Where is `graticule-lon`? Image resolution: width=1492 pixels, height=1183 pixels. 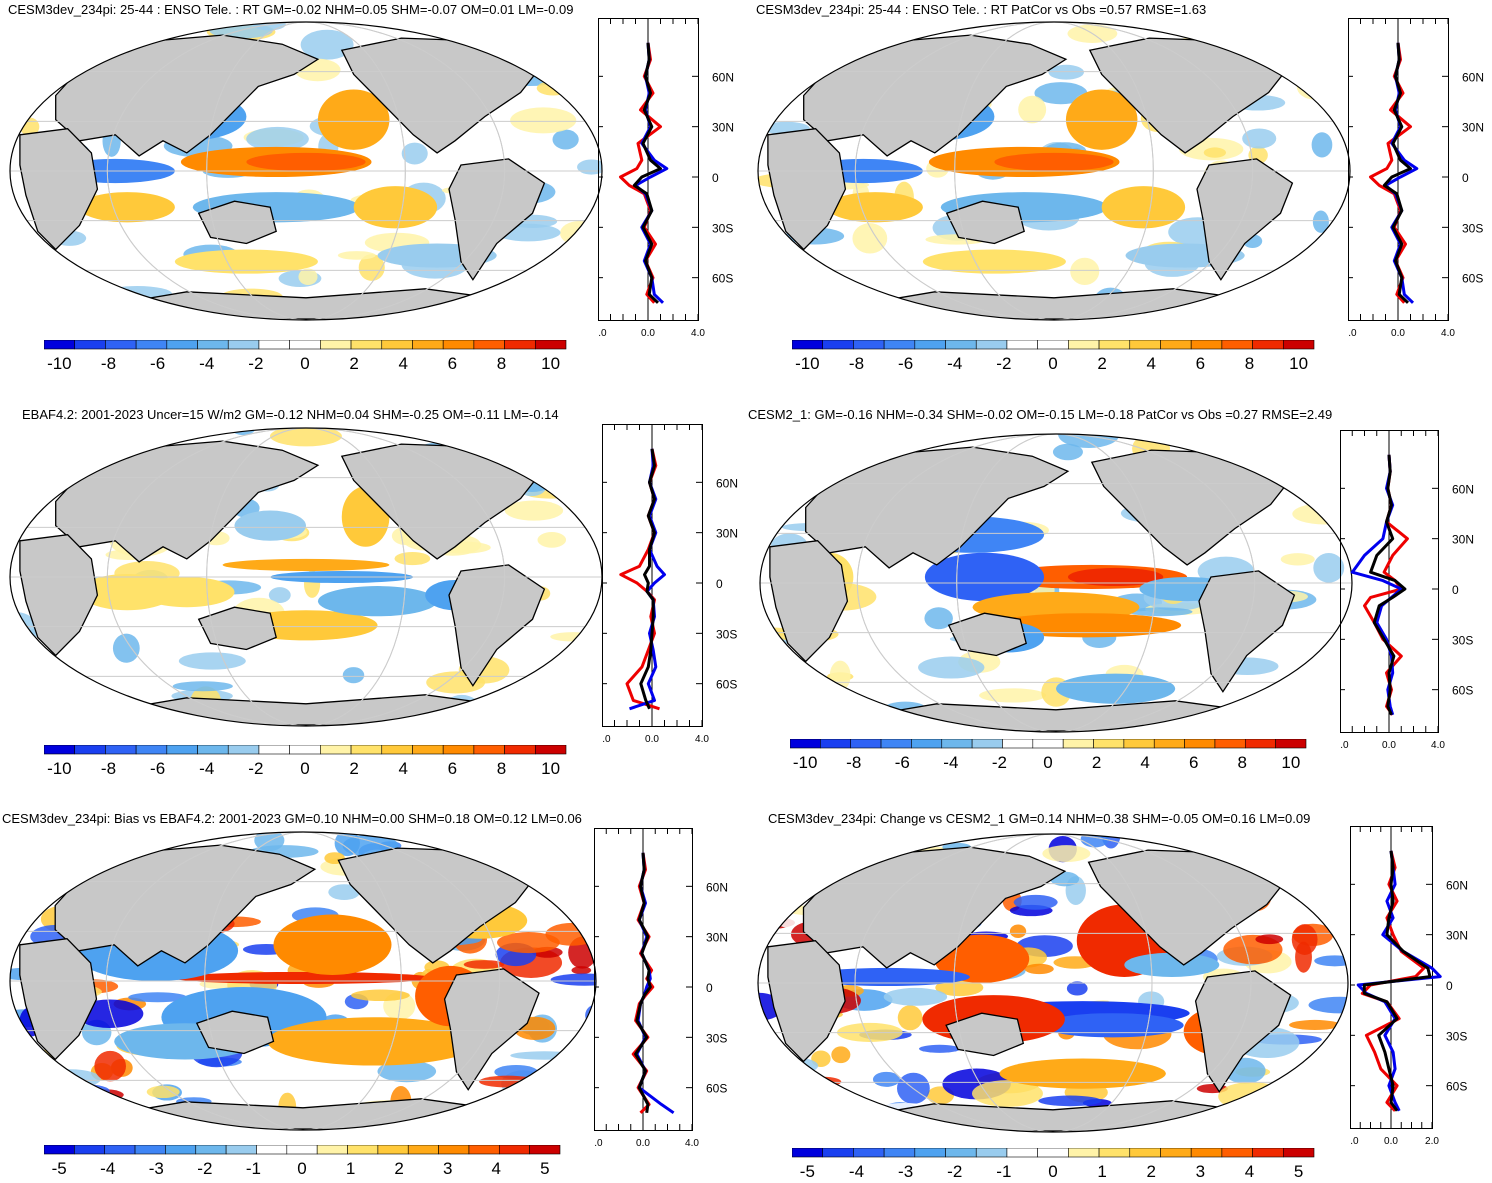
graticule-lon is located at coordinates (1056, 583).